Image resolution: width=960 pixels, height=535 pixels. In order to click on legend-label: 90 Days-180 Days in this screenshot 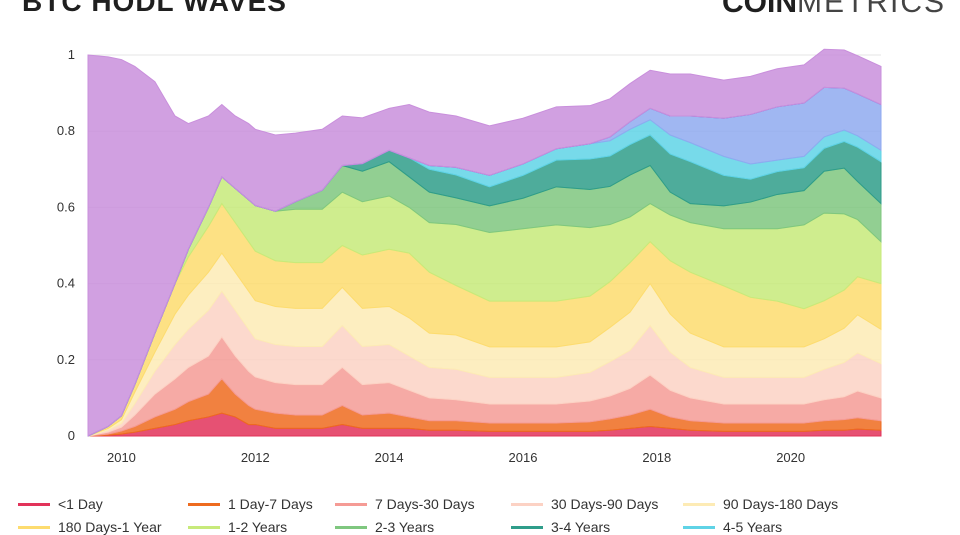, I will do `click(781, 504)`.